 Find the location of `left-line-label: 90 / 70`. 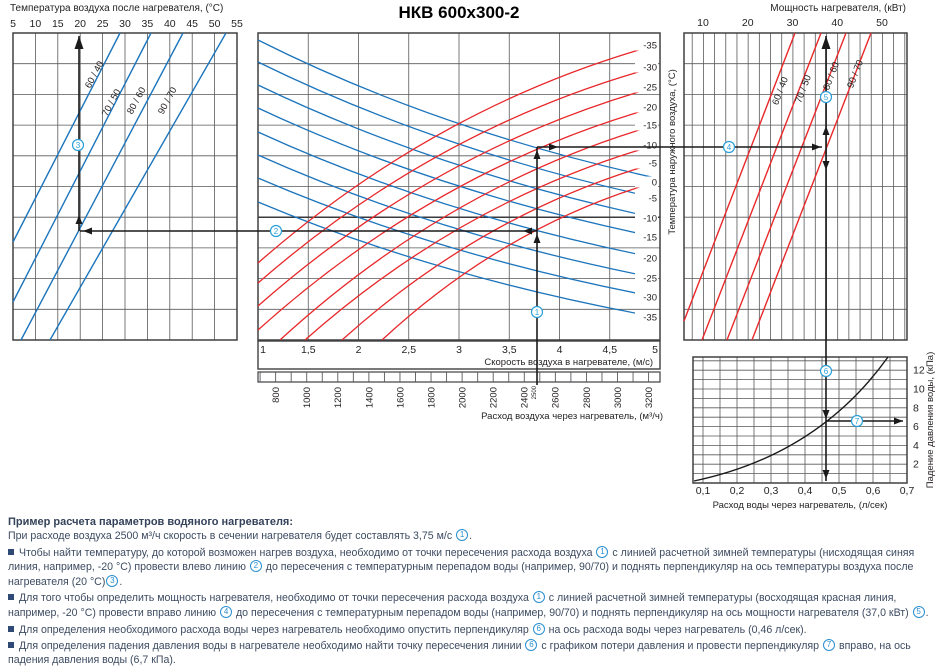

left-line-label: 90 / 70 is located at coordinates (167, 100).